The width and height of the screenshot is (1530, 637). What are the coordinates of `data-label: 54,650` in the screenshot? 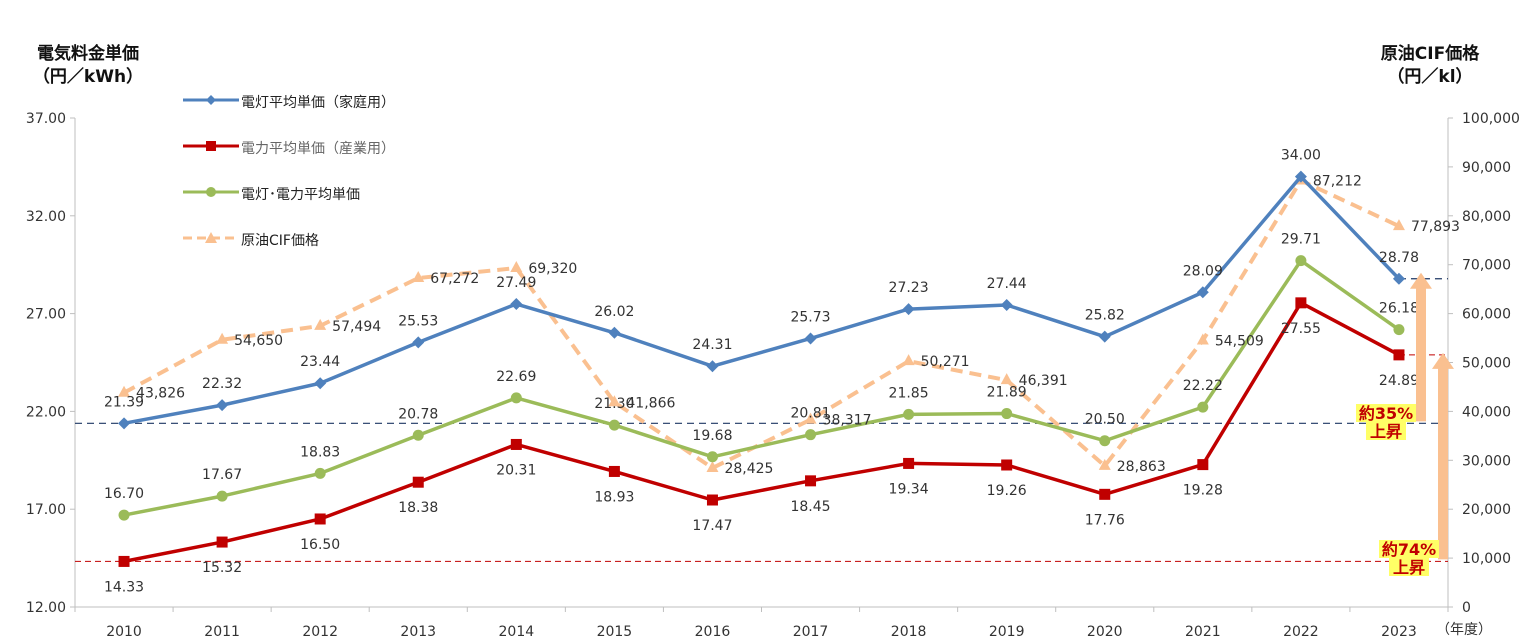 It's located at (258, 341).